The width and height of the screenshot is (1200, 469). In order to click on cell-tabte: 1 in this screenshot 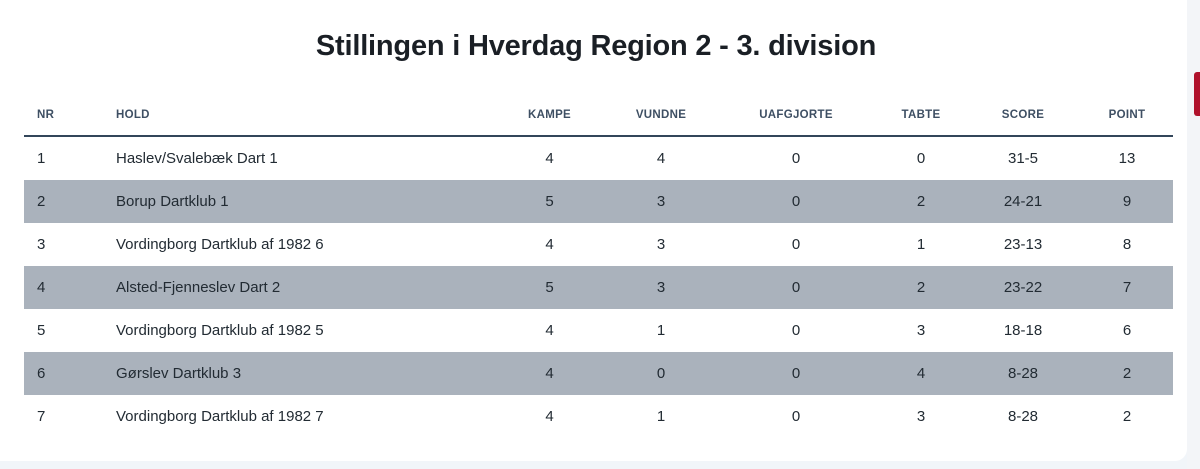, I will do `click(921, 244)`.